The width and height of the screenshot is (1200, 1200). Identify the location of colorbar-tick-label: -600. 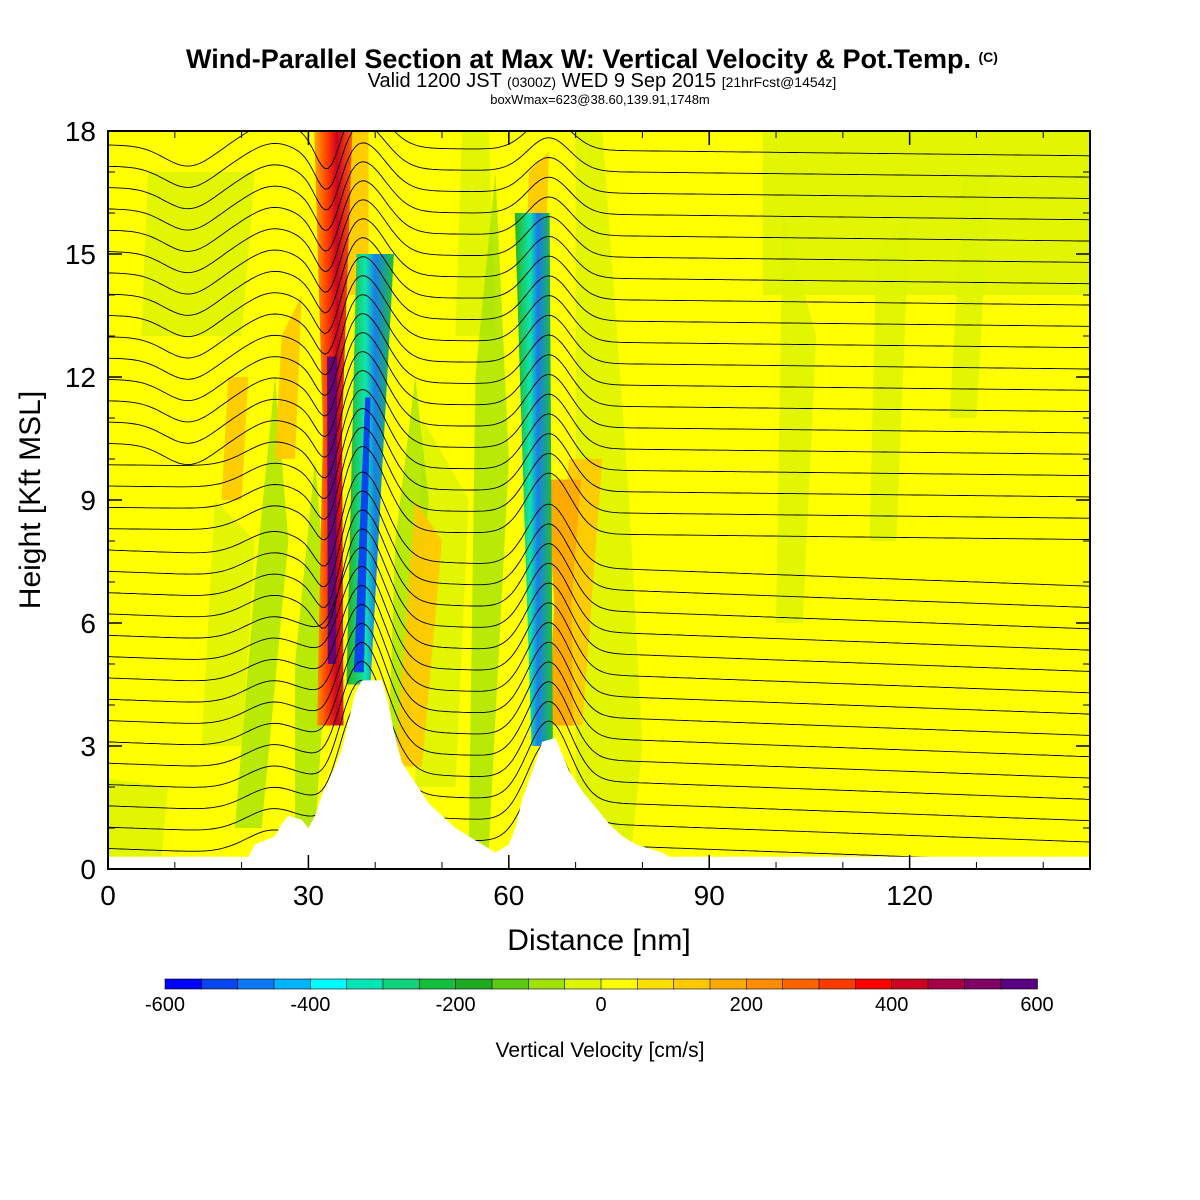
(165, 1005).